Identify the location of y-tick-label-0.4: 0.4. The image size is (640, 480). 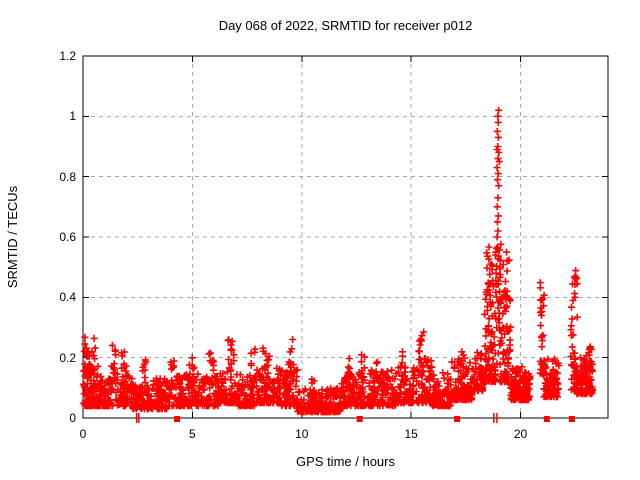
(67, 297).